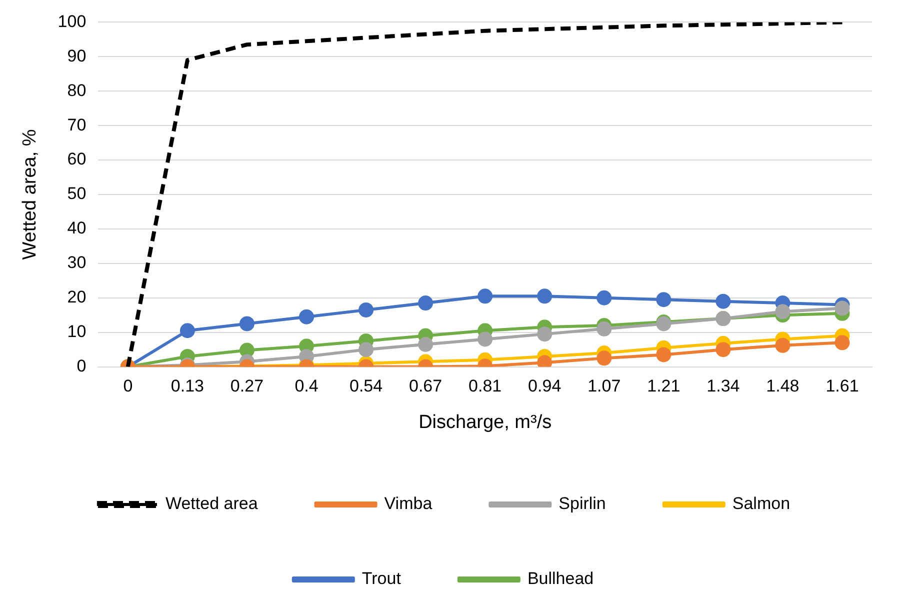 The image size is (897, 603). Describe the element at coordinates (560, 578) in the screenshot. I see `legend-label: Bullhead` at that location.